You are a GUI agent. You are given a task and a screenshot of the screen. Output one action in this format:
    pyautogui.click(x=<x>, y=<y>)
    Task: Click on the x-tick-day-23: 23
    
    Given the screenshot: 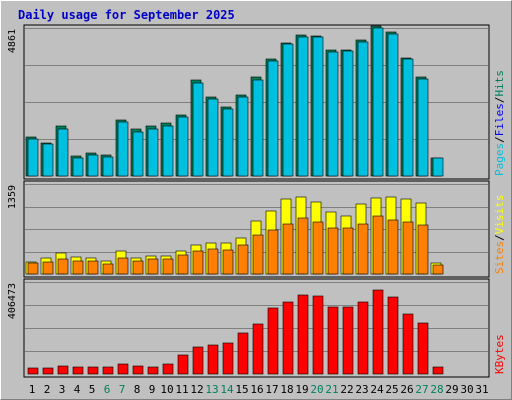 What is the action you would take?
    pyautogui.click(x=361, y=389)
    